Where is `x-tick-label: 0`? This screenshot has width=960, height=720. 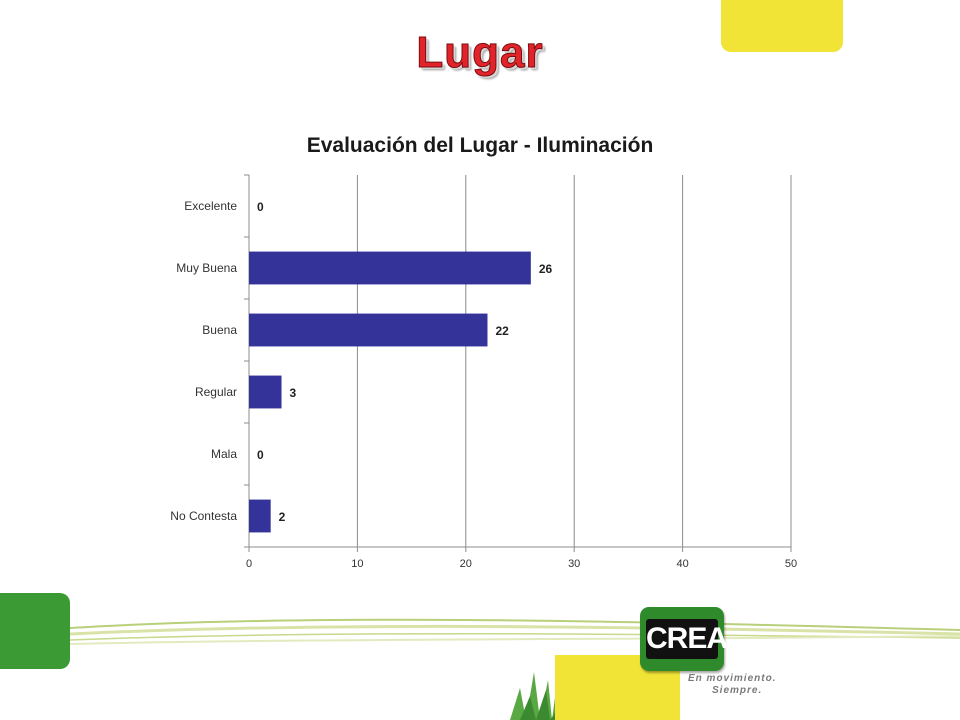 x-tick-label: 0 is located at coordinates (249, 564).